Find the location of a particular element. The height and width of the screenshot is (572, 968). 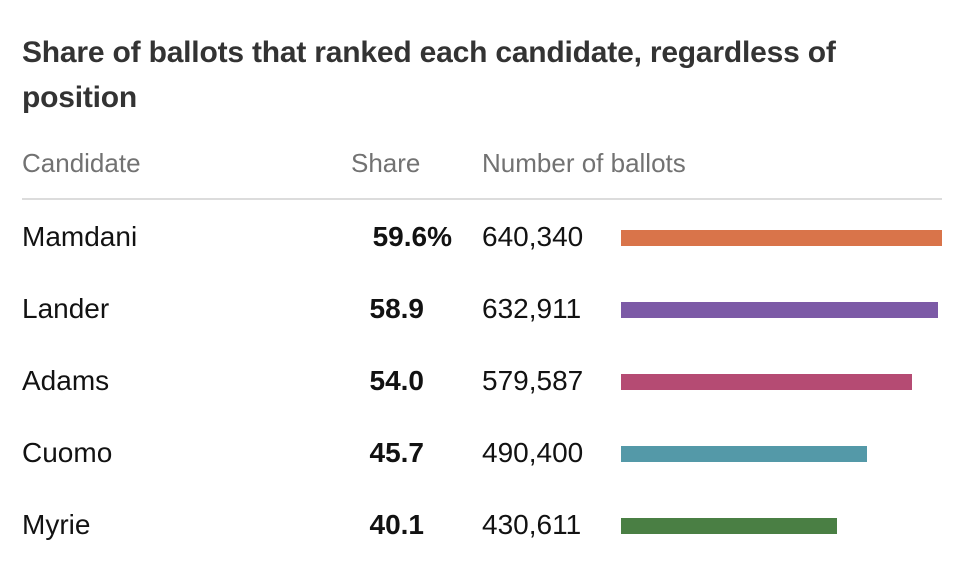

table-row: Adams 54.0 579,587 is located at coordinates (484, 386).